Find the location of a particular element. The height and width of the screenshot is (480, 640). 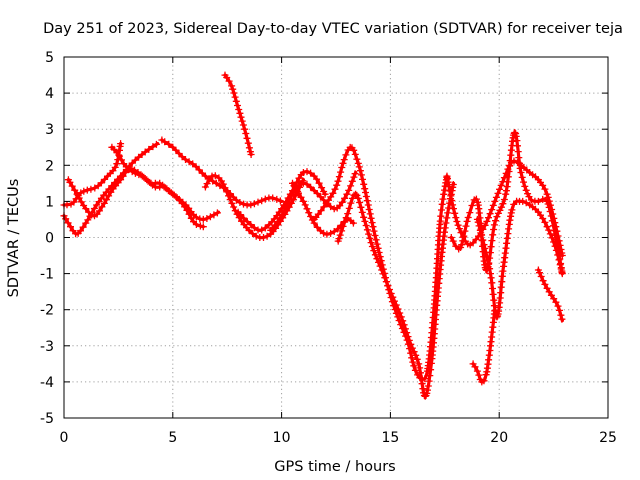

y-tick-label: 2 is located at coordinates (49, 166).